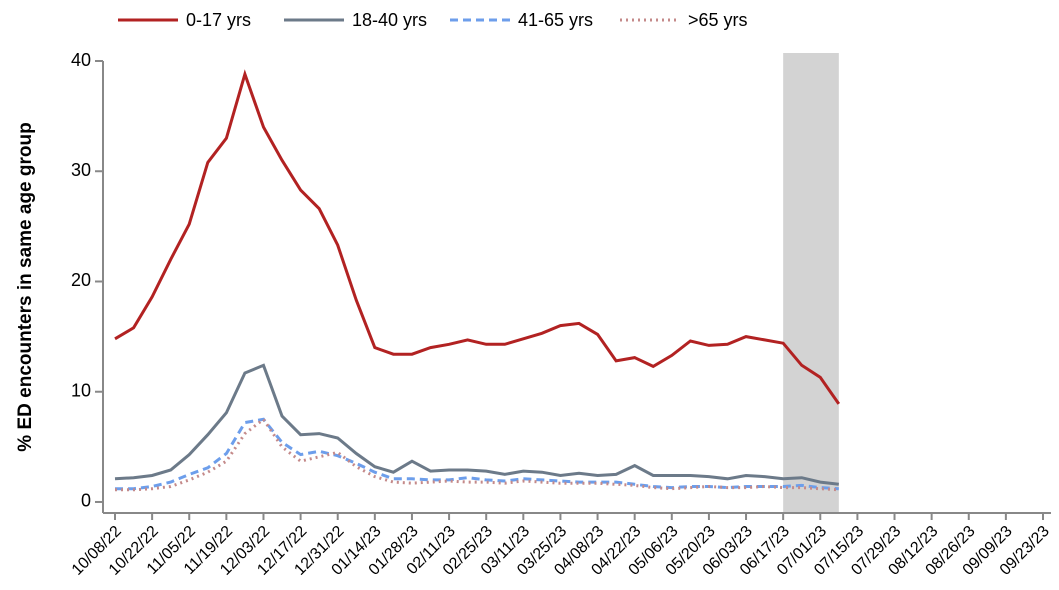 The image size is (1059, 590). What do you see at coordinates (81, 170) in the screenshot?
I see `y-tick-label: 30` at bounding box center [81, 170].